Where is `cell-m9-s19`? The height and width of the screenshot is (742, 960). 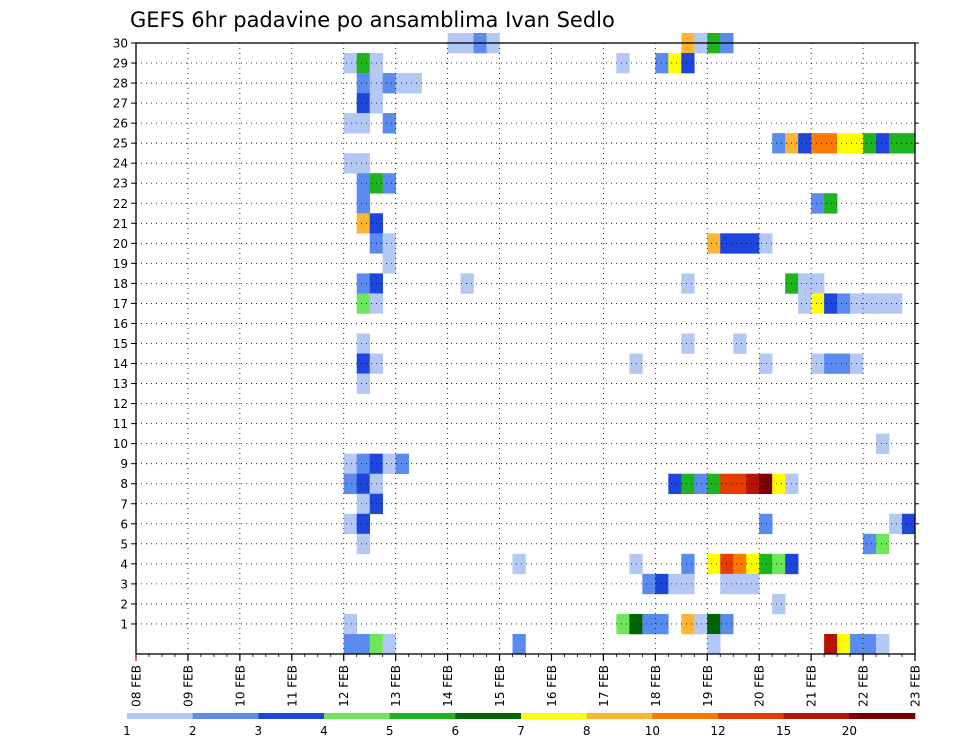 cell-m9-s19 is located at coordinates (389, 464).